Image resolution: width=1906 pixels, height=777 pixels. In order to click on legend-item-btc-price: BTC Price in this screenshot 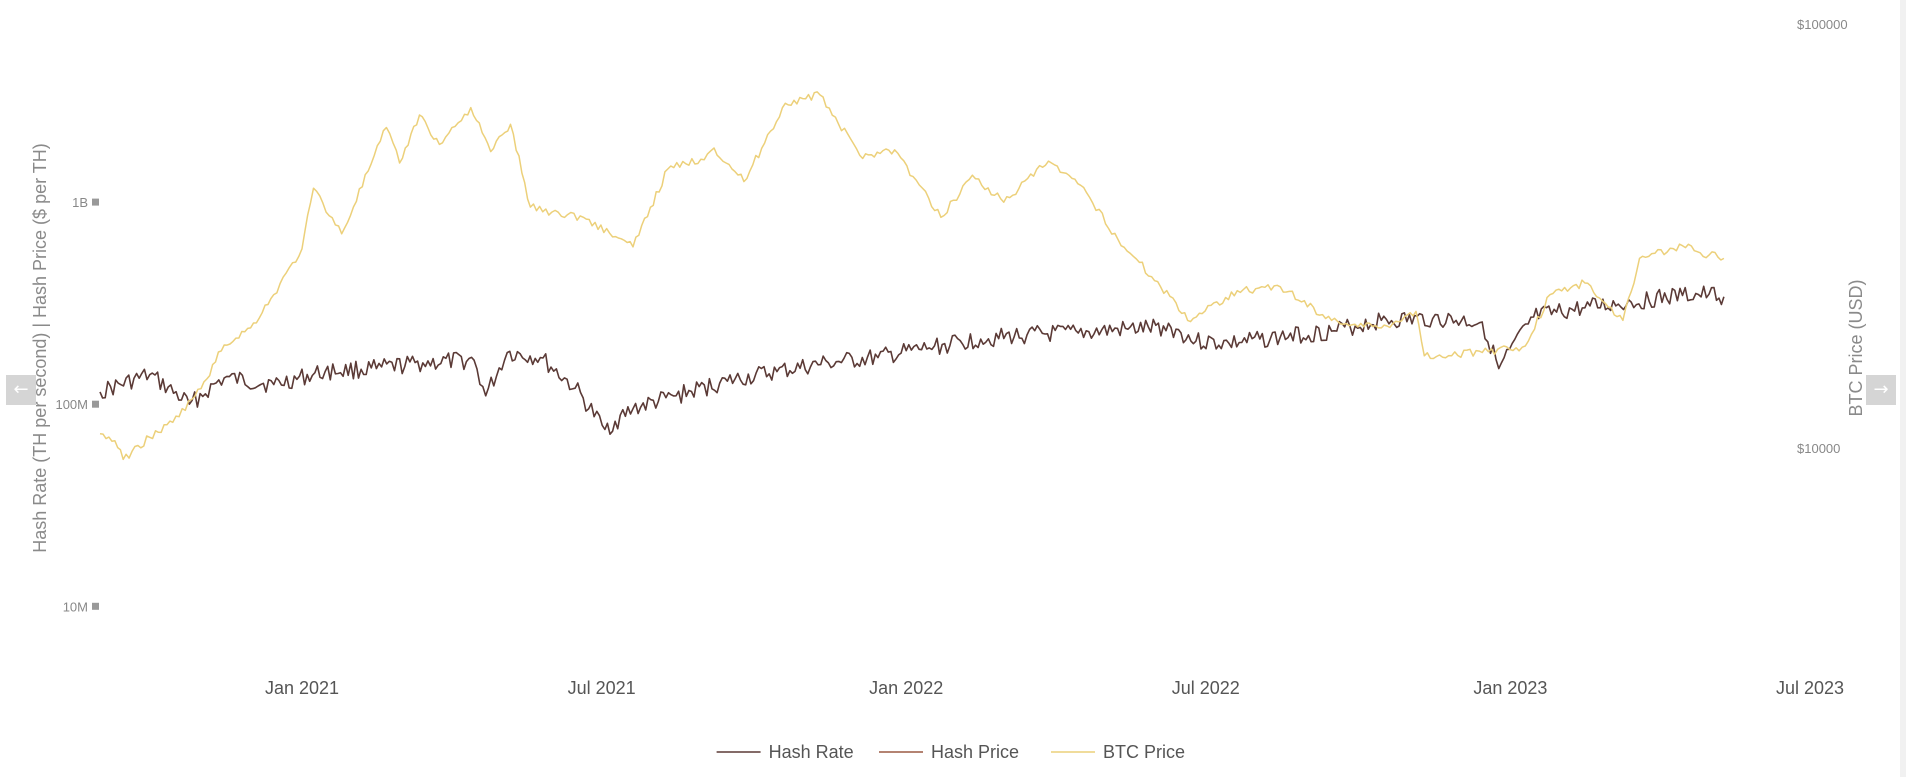, I will do `click(1118, 752)`.